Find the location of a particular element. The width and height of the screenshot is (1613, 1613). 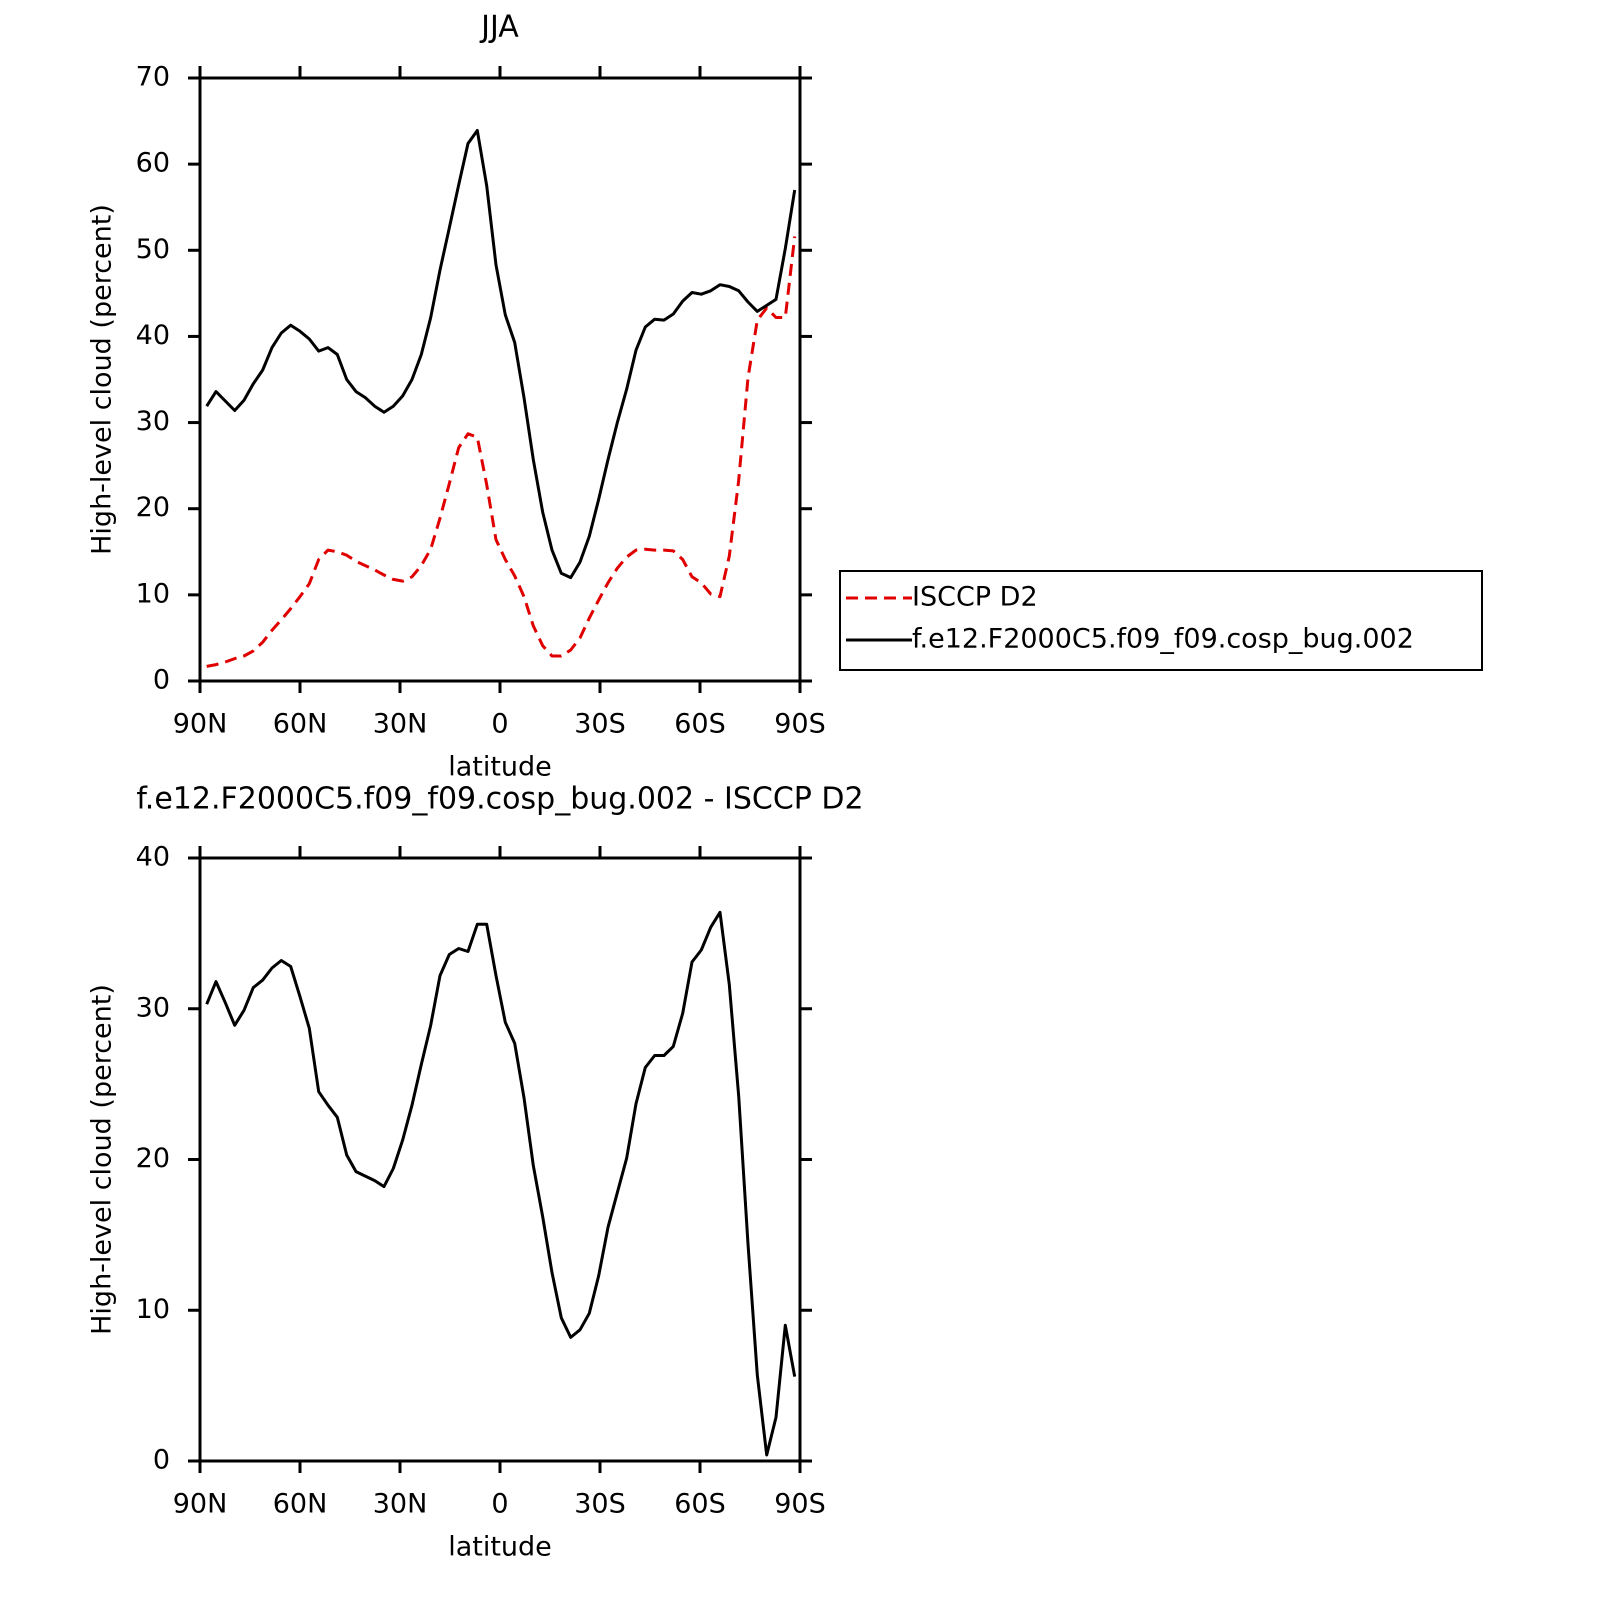

legend-label: f.e12.F2000C5.f09_f09.cosp_bug.002 is located at coordinates (1163, 639).